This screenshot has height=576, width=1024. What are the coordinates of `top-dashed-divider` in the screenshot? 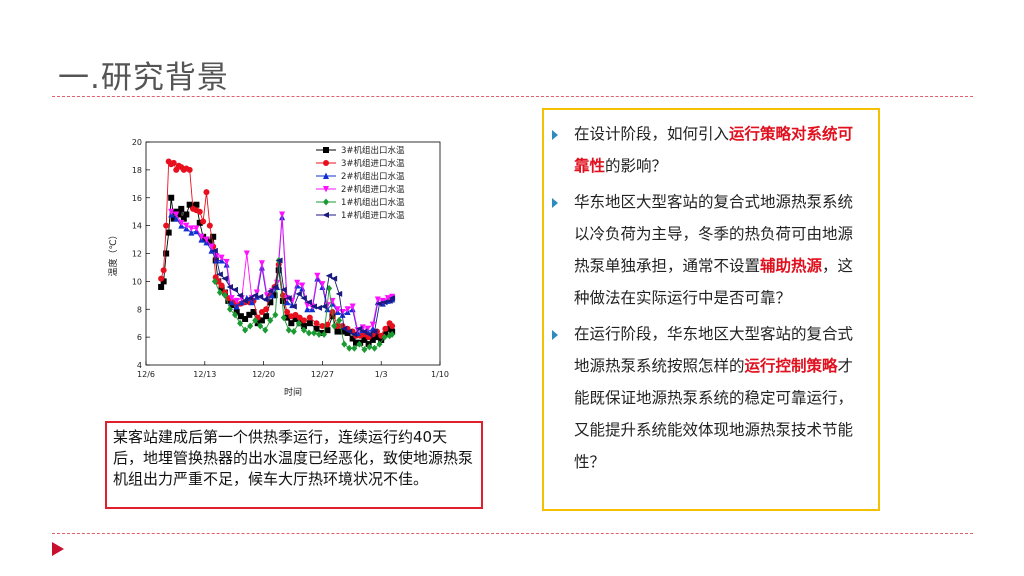 It's located at (512, 96).